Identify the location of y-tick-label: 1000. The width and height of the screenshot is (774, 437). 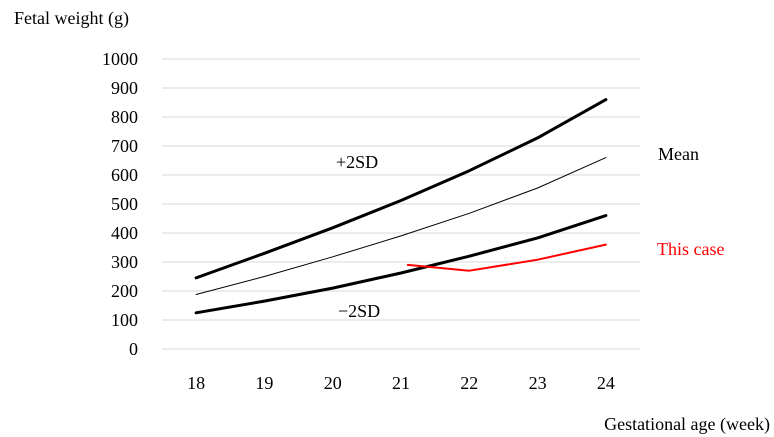
(120, 59).